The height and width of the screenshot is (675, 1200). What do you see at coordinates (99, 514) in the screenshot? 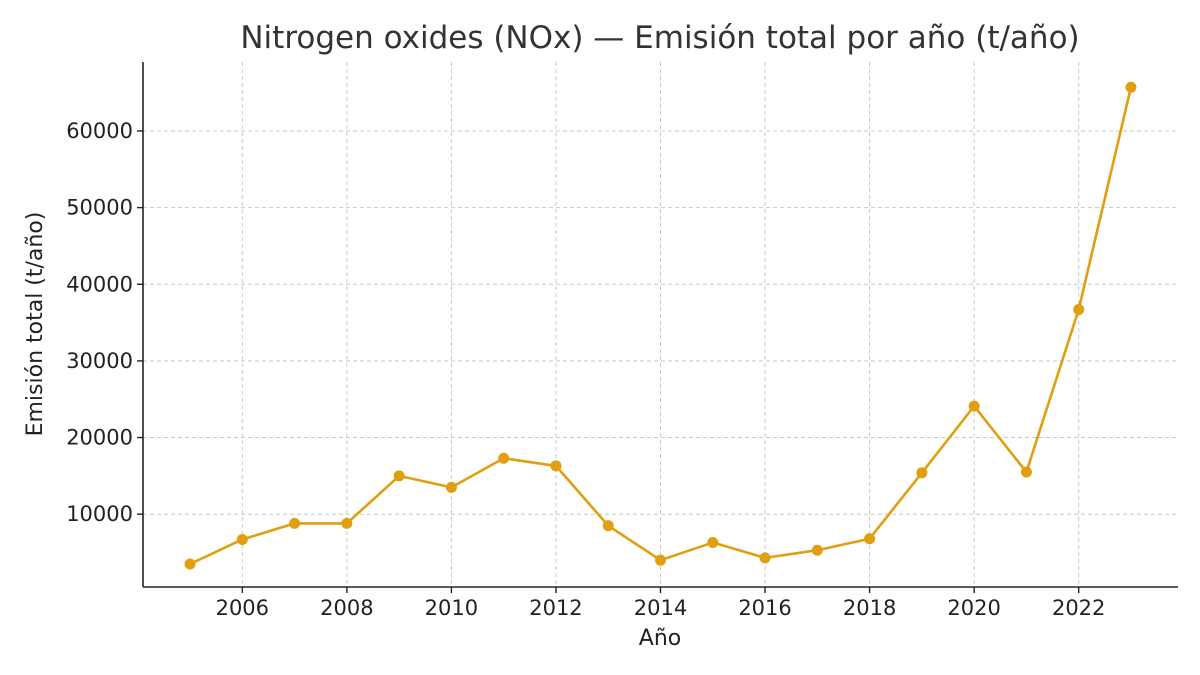
I see `y-tick-label: 10000` at bounding box center [99, 514].